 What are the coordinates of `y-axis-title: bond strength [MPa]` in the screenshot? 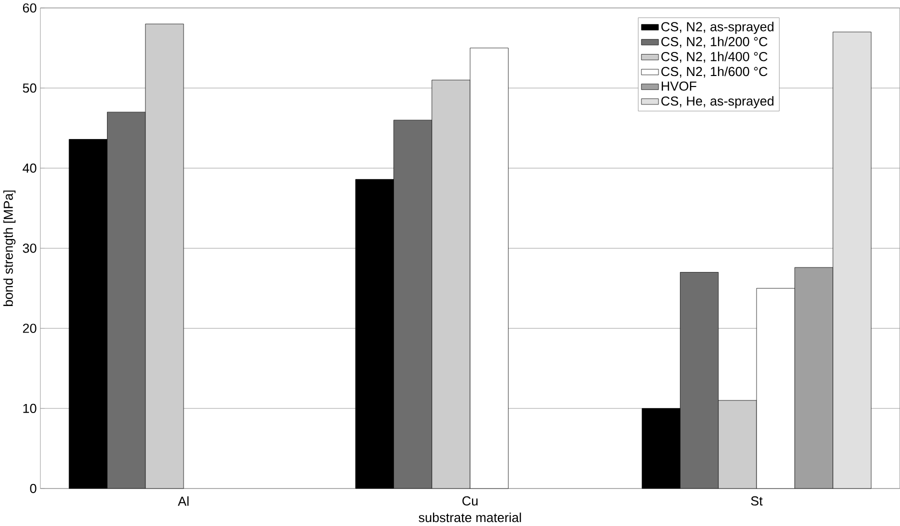 It's located at (9, 248).